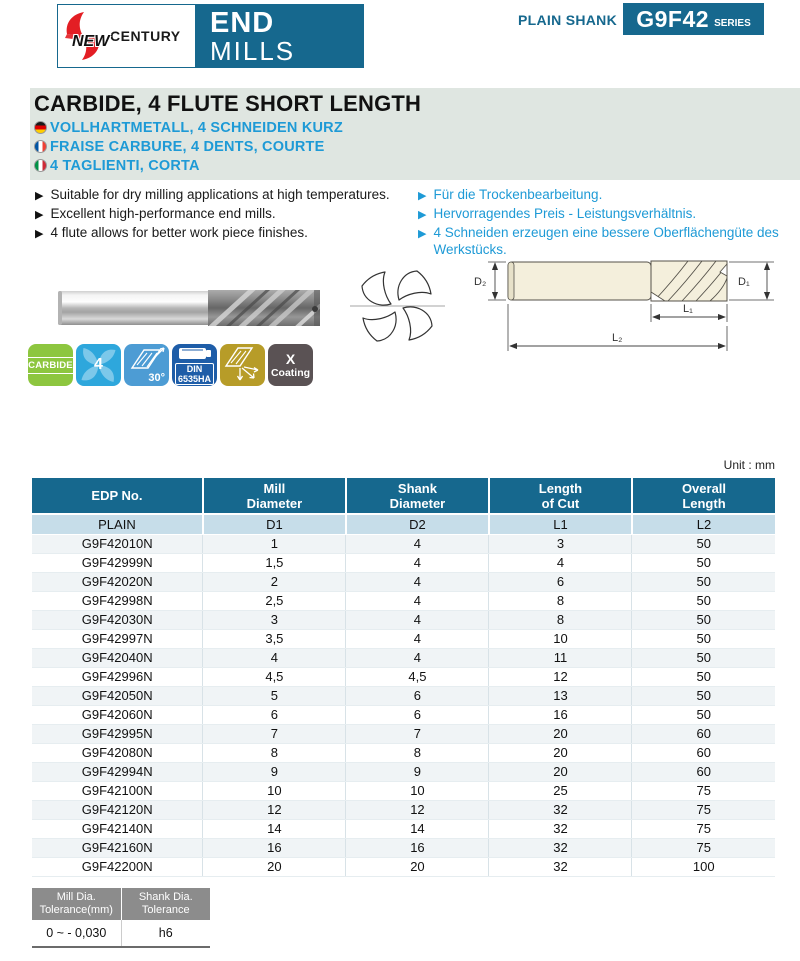 This screenshot has width=800, height=961. Describe the element at coordinates (274, 772) in the screenshot. I see `mill-diameter-cell: 9` at that location.